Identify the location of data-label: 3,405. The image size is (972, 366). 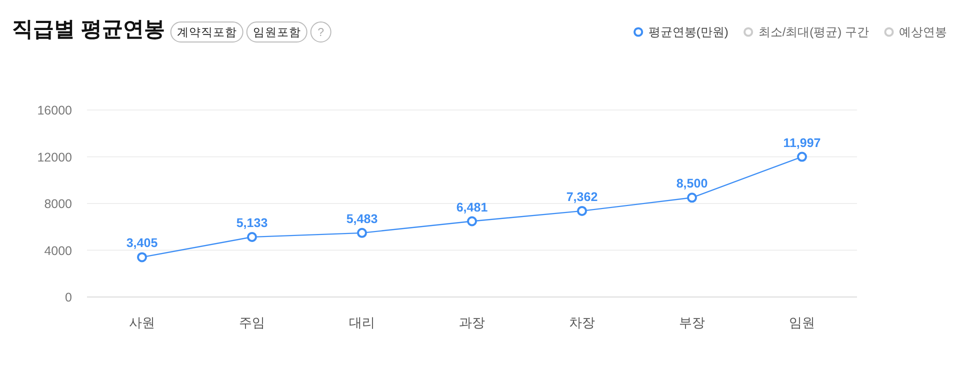
(142, 243).